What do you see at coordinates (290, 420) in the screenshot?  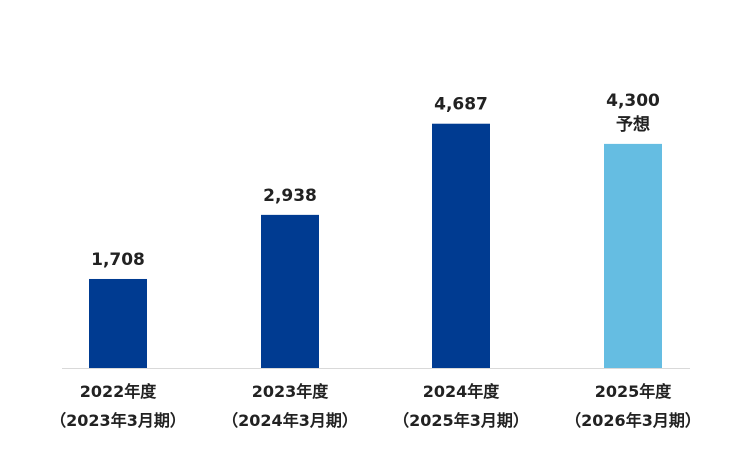 I see `x-tick-label-period-2: （2024年3月期）` at bounding box center [290, 420].